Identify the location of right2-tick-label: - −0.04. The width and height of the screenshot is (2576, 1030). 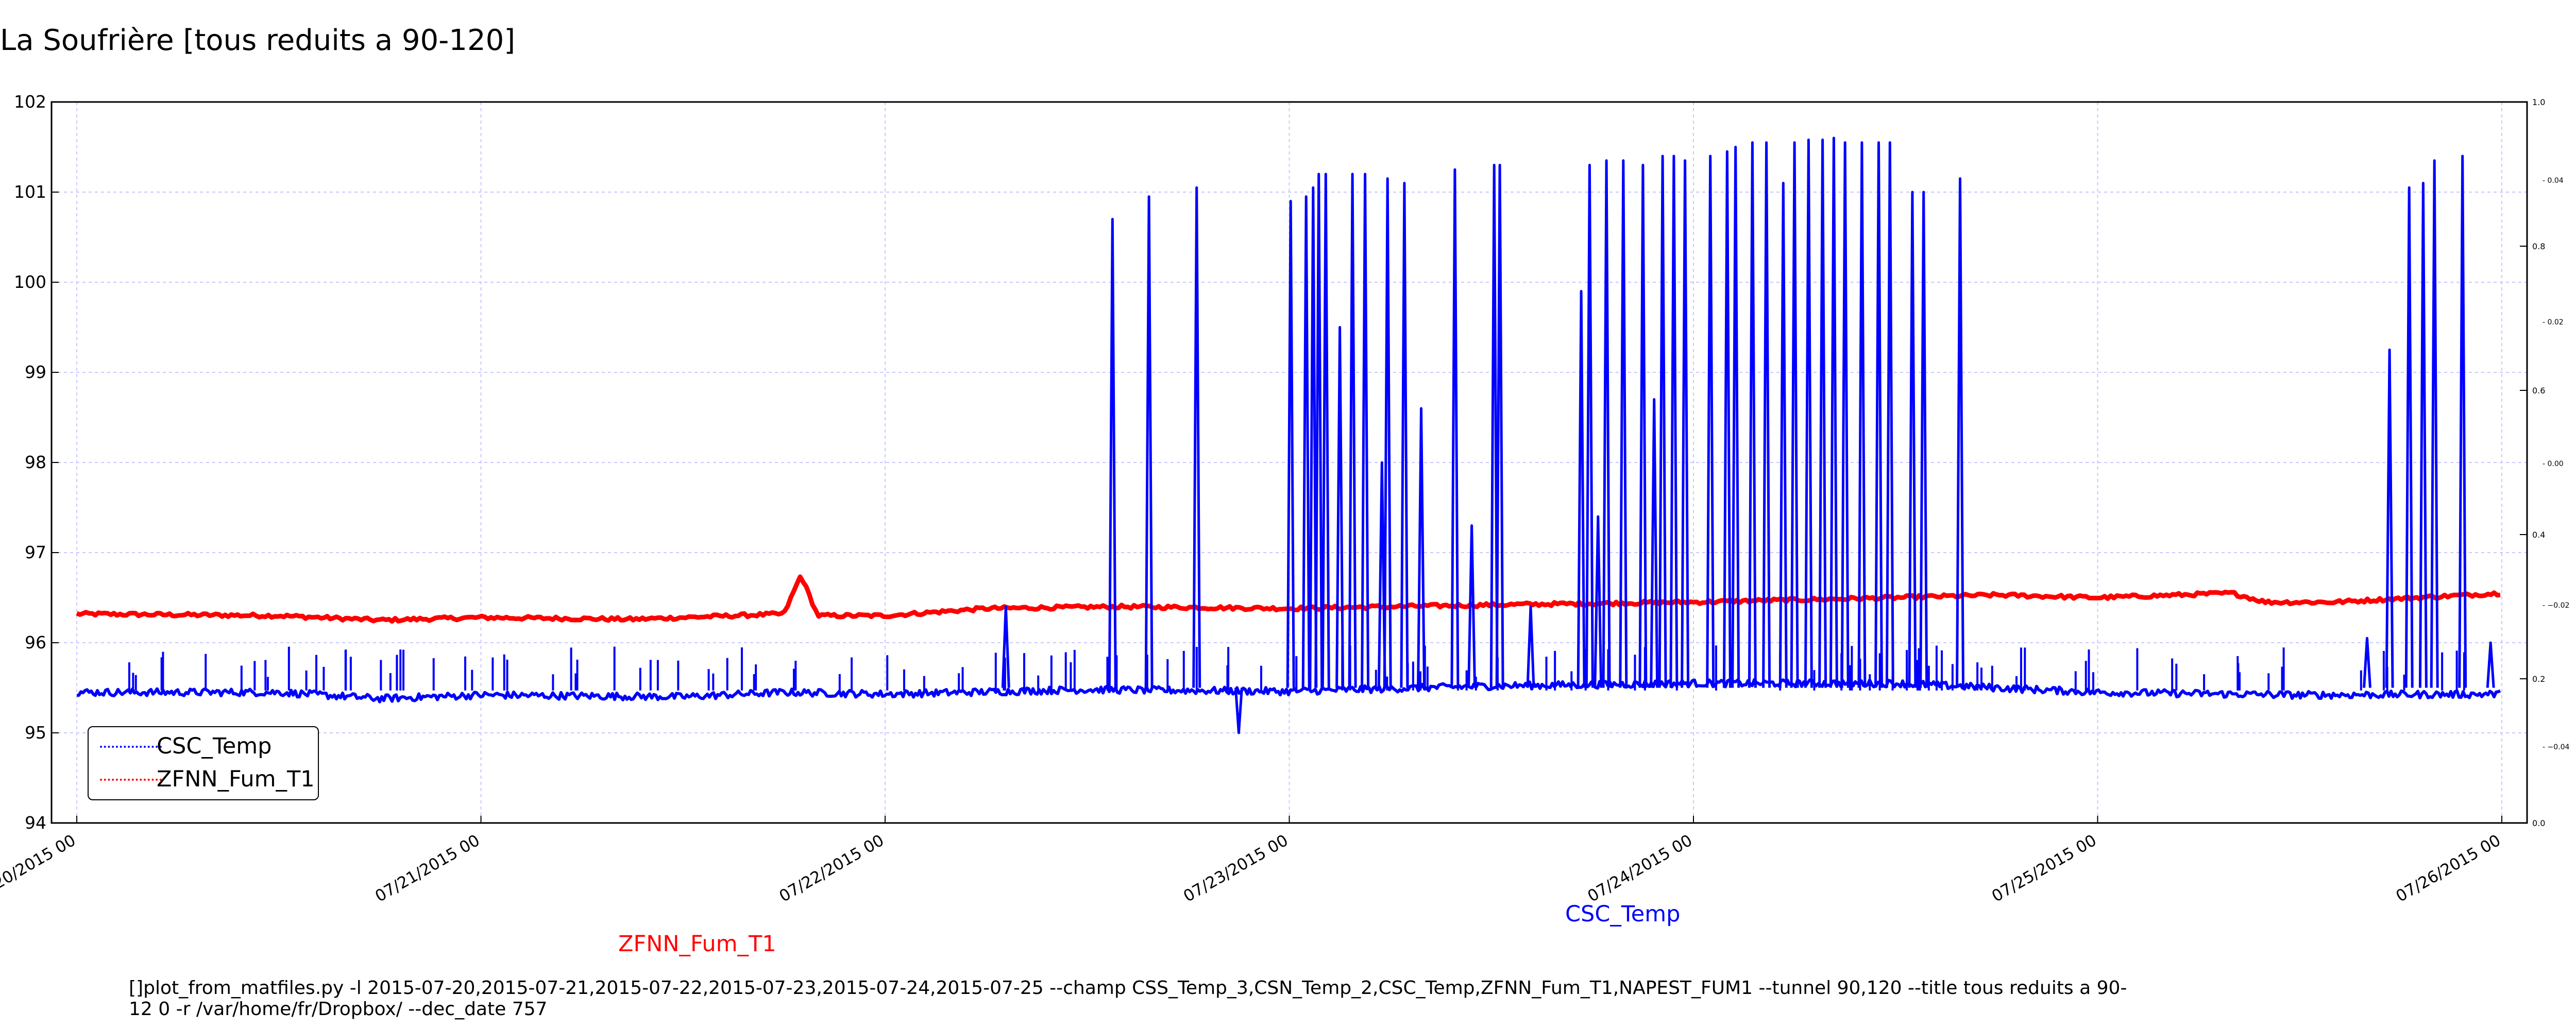
(2556, 747).